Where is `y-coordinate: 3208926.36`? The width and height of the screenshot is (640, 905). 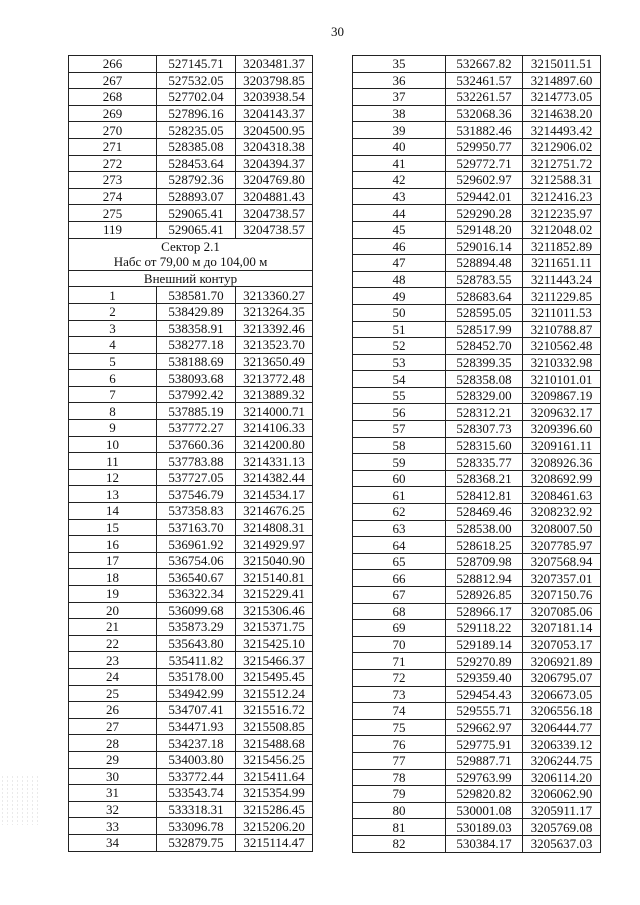 y-coordinate: 3208926.36 is located at coordinates (561, 462).